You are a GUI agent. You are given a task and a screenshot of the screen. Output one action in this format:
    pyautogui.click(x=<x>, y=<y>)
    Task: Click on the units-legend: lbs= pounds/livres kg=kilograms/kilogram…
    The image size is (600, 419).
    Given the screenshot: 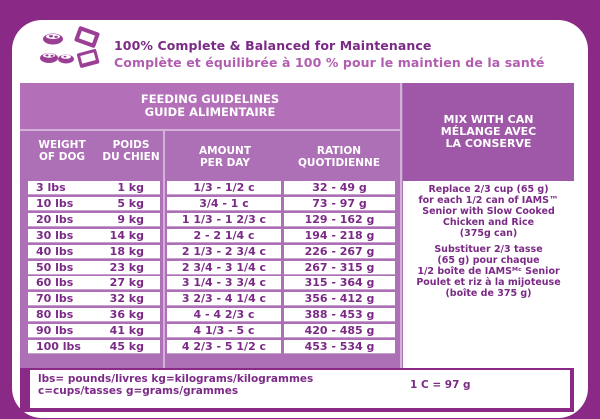 What is the action you would take?
    pyautogui.click(x=300, y=389)
    